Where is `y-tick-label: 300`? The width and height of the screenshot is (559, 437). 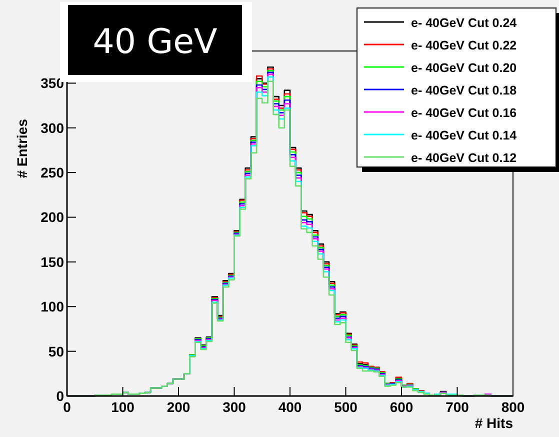 y-tick-label: 300 is located at coordinates (52, 128).